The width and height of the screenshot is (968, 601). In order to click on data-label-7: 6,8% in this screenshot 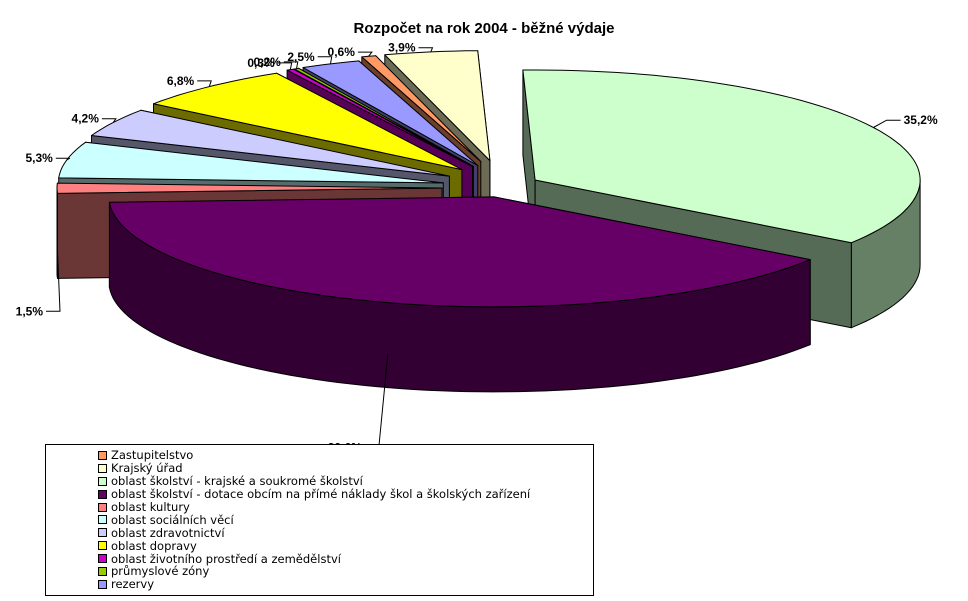, I will do `click(181, 81)`.